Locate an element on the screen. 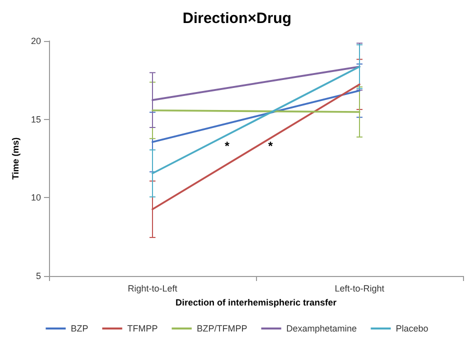 The image size is (474, 344). y-tick-label: 15 is located at coordinates (35, 119).